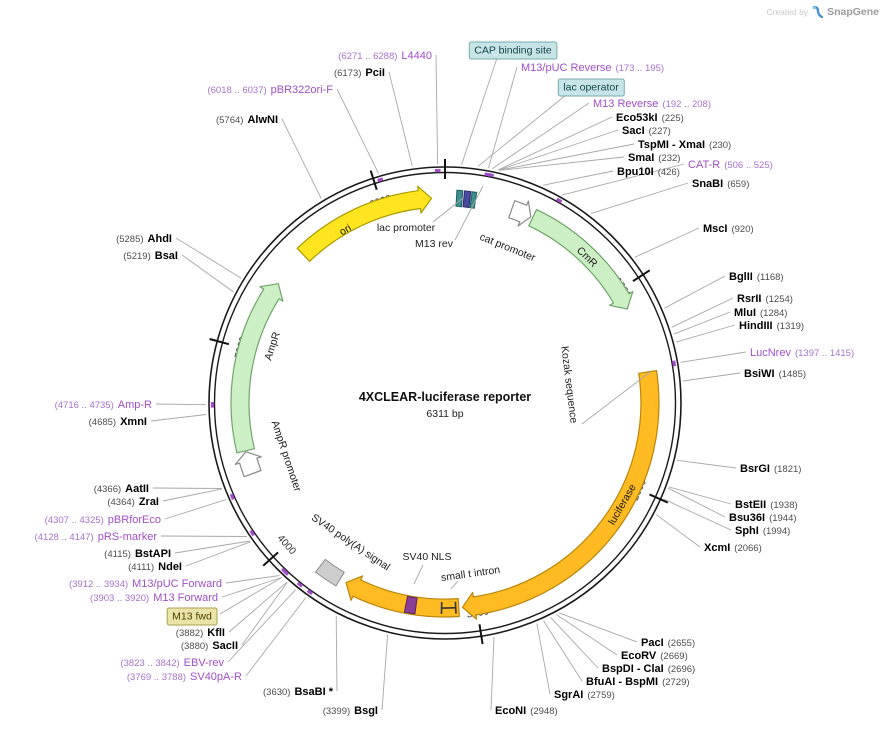 Image resolution: width=889 pixels, height=729 pixels. Describe the element at coordinates (674, 363) in the screenshot. I see `primer-site-lucnrev` at that location.